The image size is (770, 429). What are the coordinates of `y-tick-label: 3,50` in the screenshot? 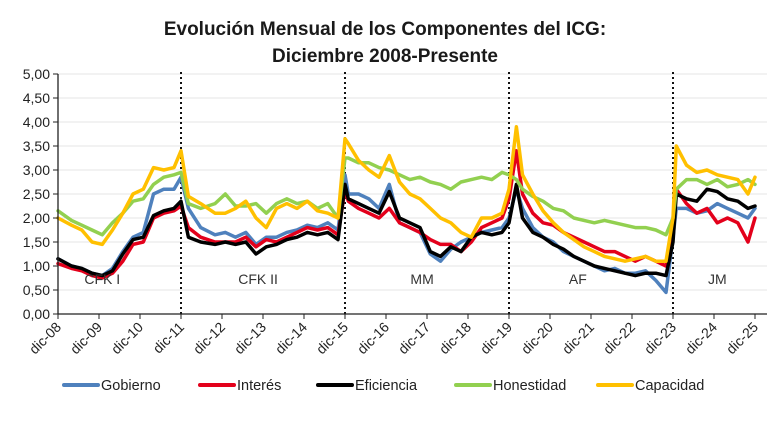 It's located at (36, 146).